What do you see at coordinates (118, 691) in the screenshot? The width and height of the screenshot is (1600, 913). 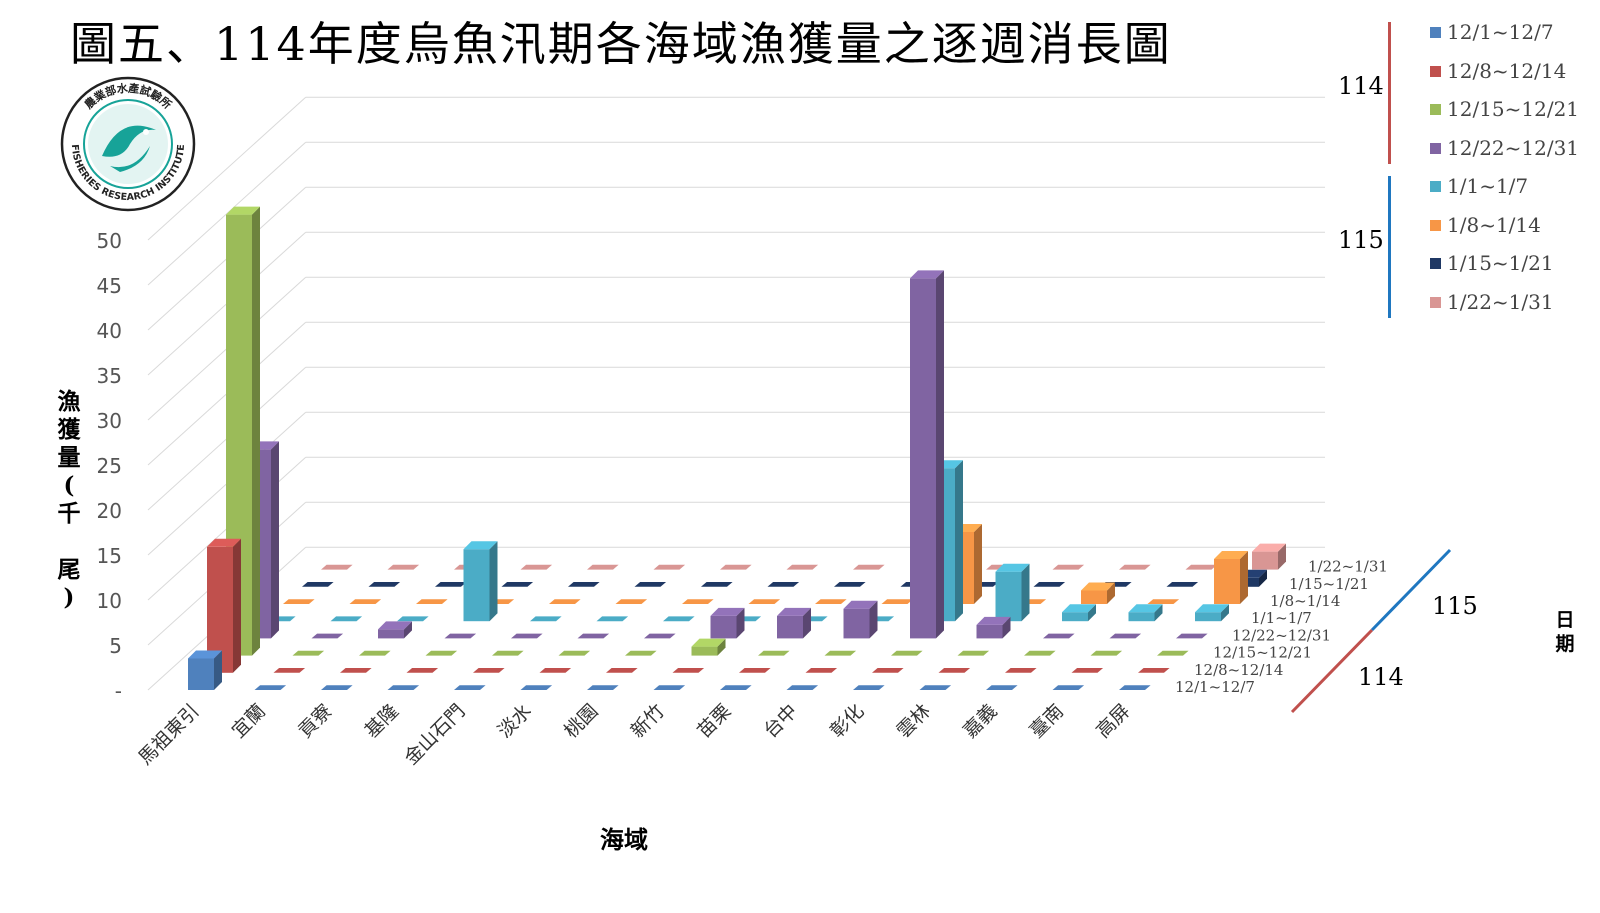 I see `y-tick-label: -` at bounding box center [118, 691].